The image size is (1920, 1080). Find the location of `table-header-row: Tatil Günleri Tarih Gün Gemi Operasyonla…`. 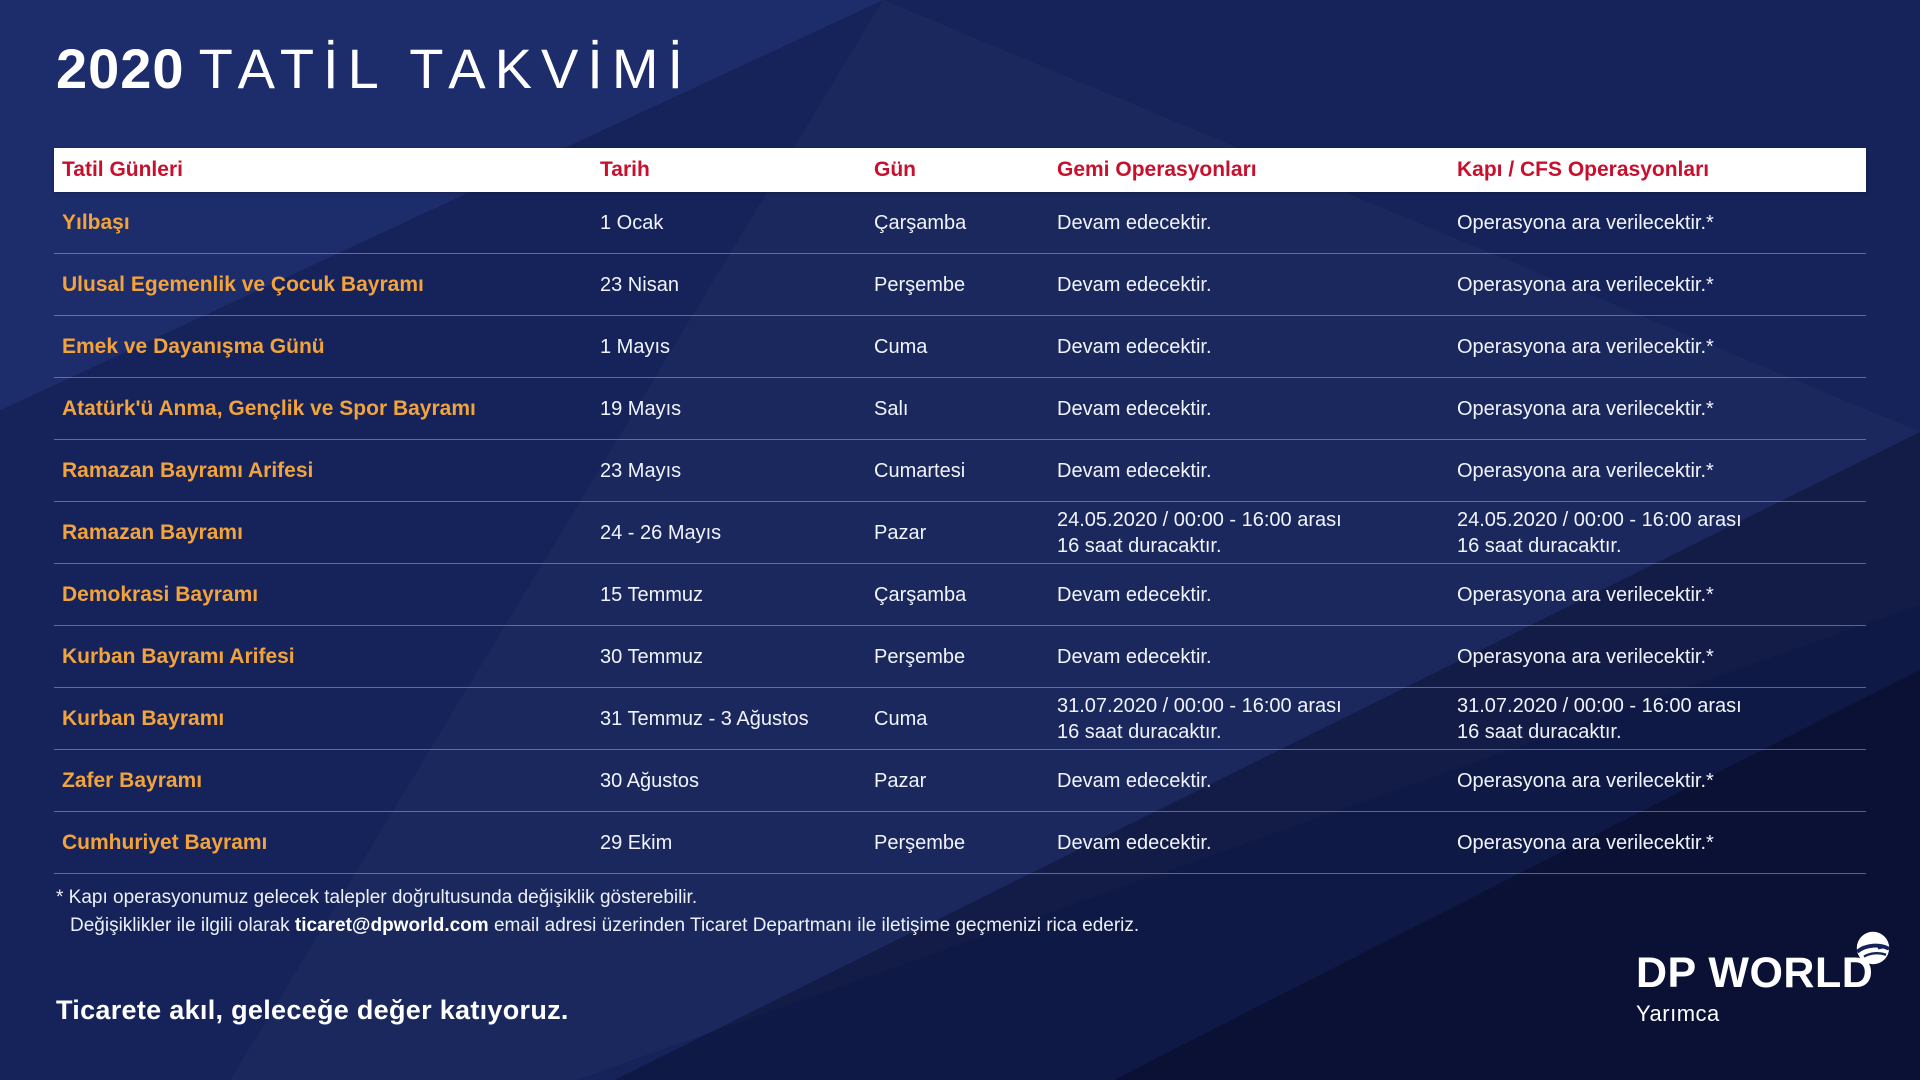

table-header-row: Tatil Günleri Tarih Gün Gemi Operasyonla… is located at coordinates (960, 170).